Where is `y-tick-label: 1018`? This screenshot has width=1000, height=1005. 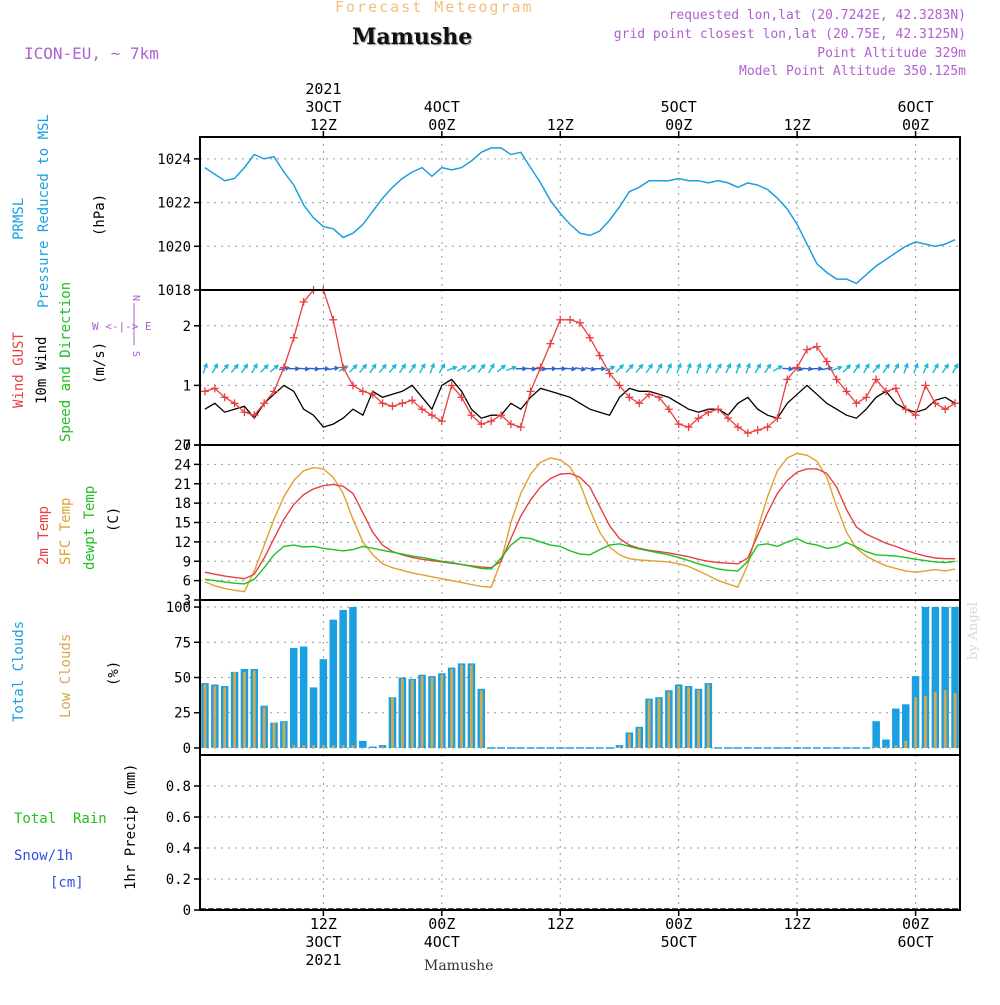
y-tick-label: 1018 is located at coordinates (174, 291).